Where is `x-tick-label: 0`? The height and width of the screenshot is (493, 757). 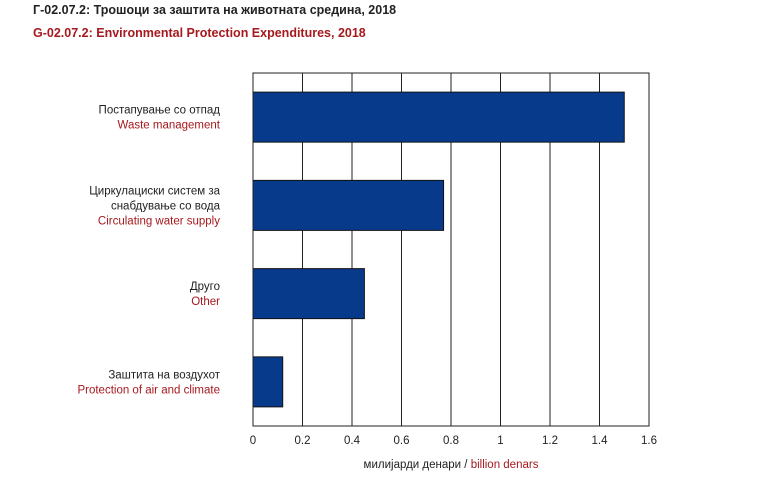
x-tick-label: 0 is located at coordinates (253, 441).